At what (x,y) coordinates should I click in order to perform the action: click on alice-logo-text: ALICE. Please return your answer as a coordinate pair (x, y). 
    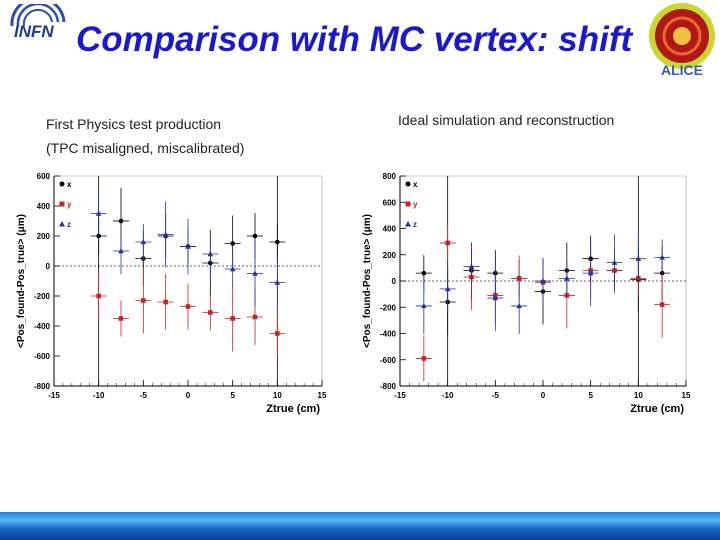
    Looking at the image, I should click on (682, 70).